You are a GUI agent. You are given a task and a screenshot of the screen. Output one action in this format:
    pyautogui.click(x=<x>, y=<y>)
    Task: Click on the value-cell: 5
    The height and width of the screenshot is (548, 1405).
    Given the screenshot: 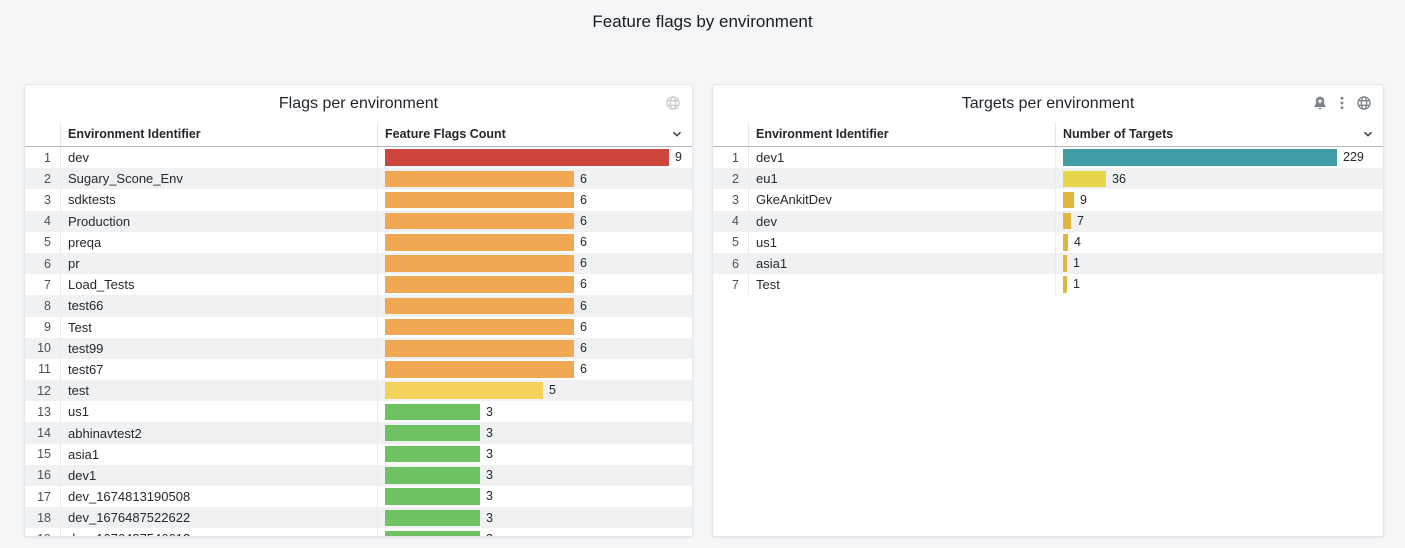 What is the action you would take?
    pyautogui.click(x=535, y=390)
    